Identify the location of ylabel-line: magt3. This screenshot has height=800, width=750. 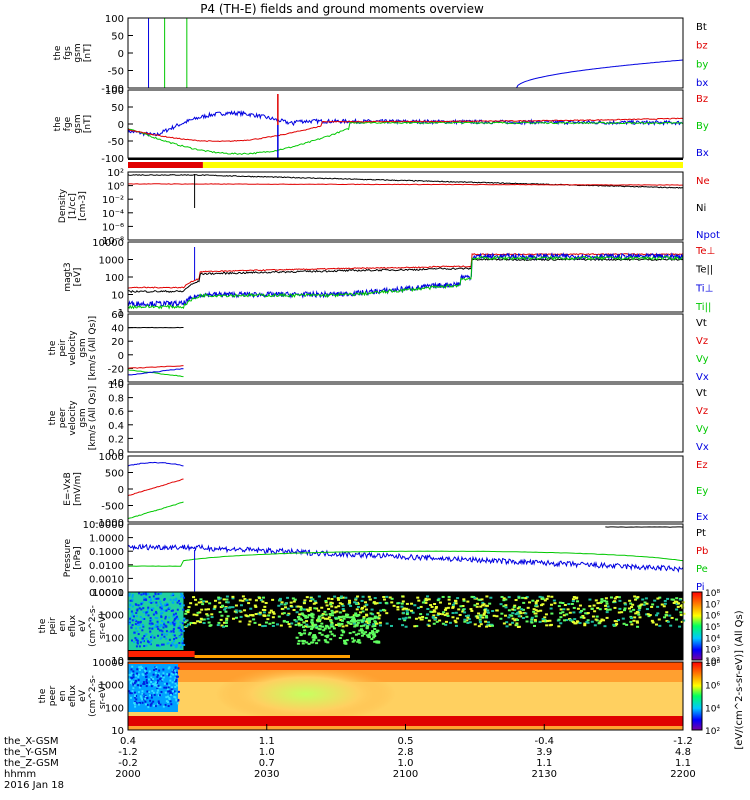
(68, 276).